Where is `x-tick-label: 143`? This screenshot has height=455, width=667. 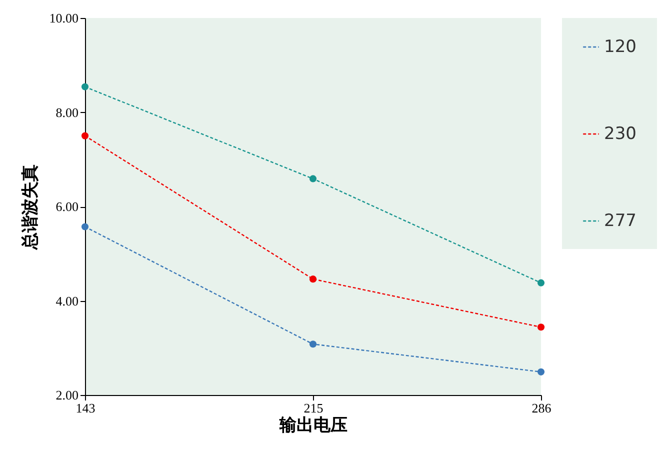 x-tick-label: 143 is located at coordinates (86, 408).